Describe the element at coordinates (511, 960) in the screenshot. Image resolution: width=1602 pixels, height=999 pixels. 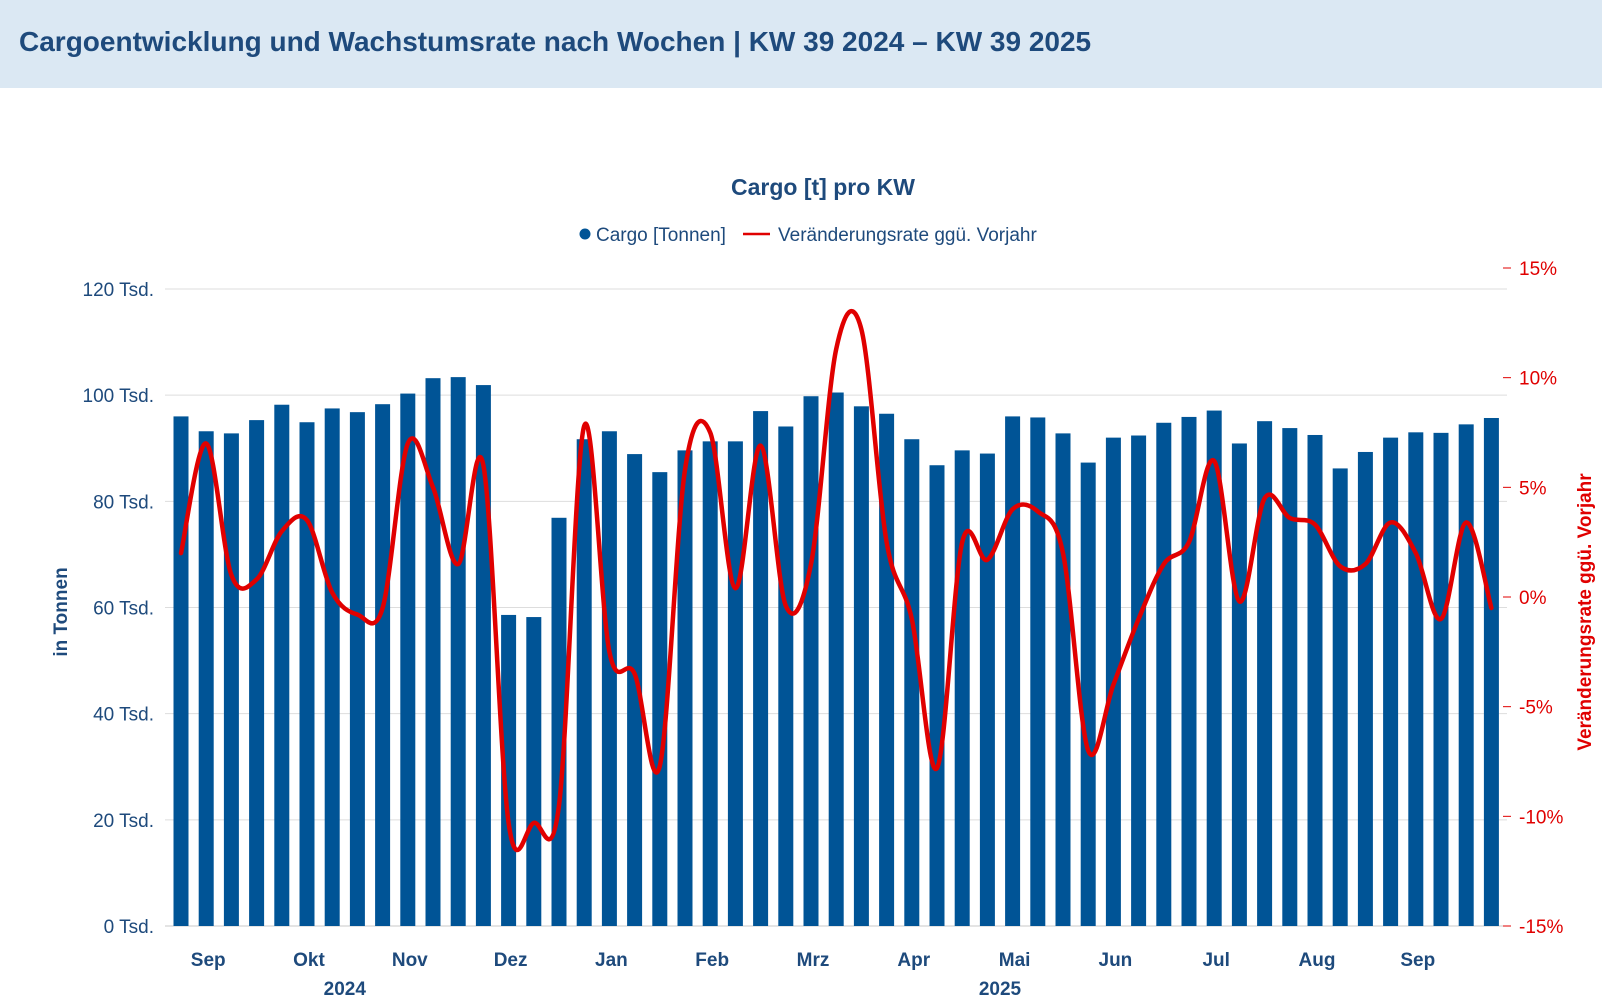
I see `x-month-label: Dez` at that location.